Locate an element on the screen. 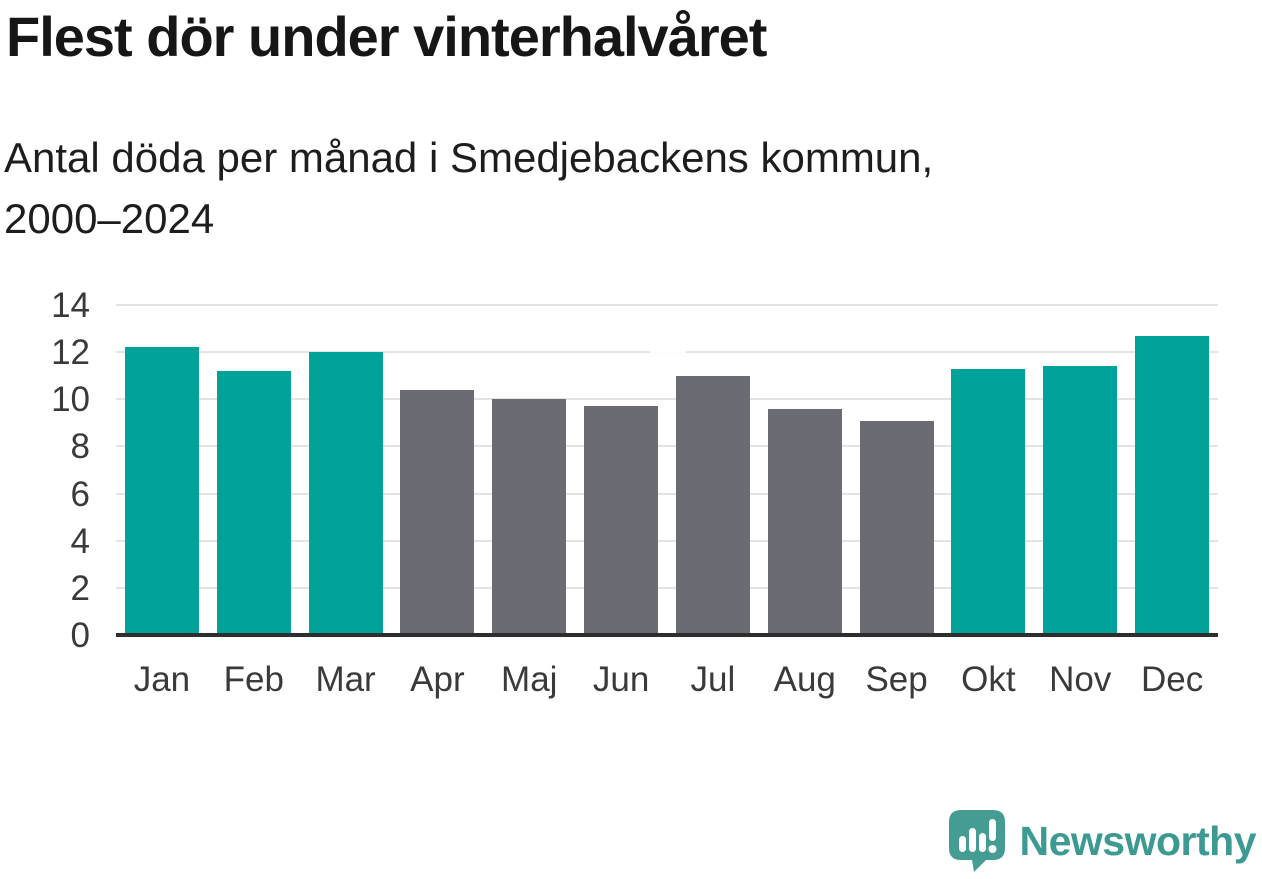 The height and width of the screenshot is (879, 1262). bar-slot-dec is located at coordinates (1172, 470).